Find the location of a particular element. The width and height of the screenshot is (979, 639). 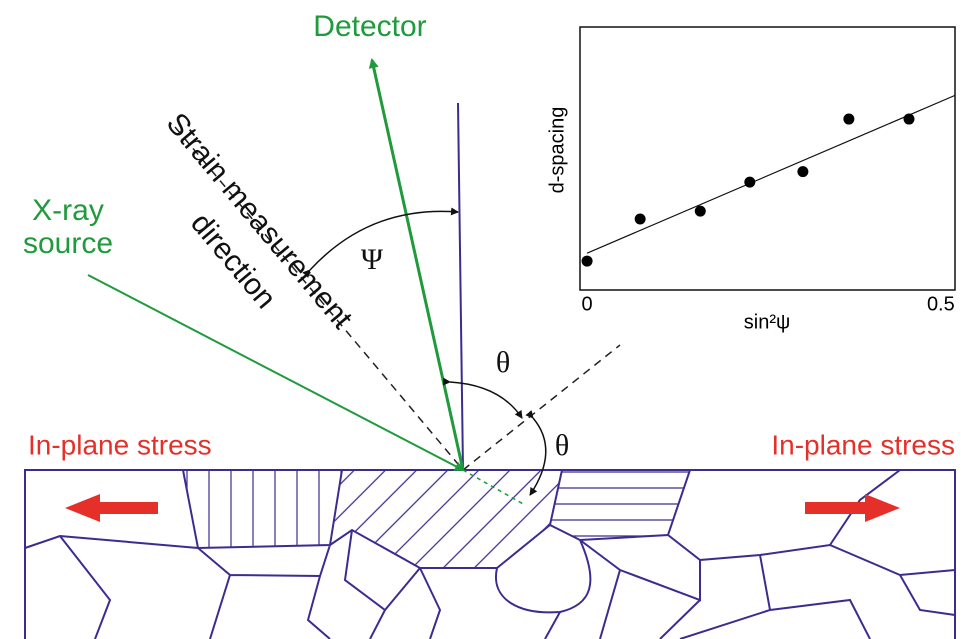

xray-beam is located at coordinates (276, 372).